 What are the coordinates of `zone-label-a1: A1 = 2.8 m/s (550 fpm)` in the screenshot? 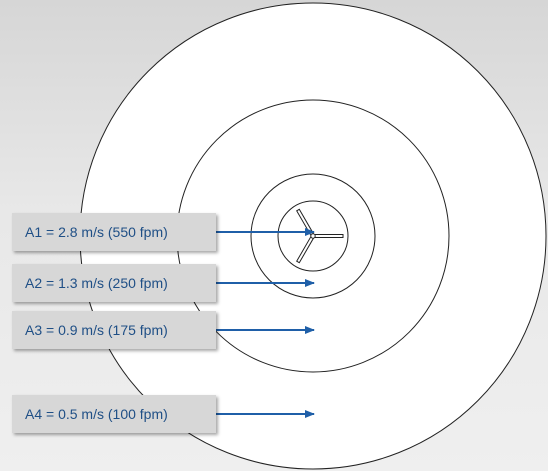 It's located at (114, 232).